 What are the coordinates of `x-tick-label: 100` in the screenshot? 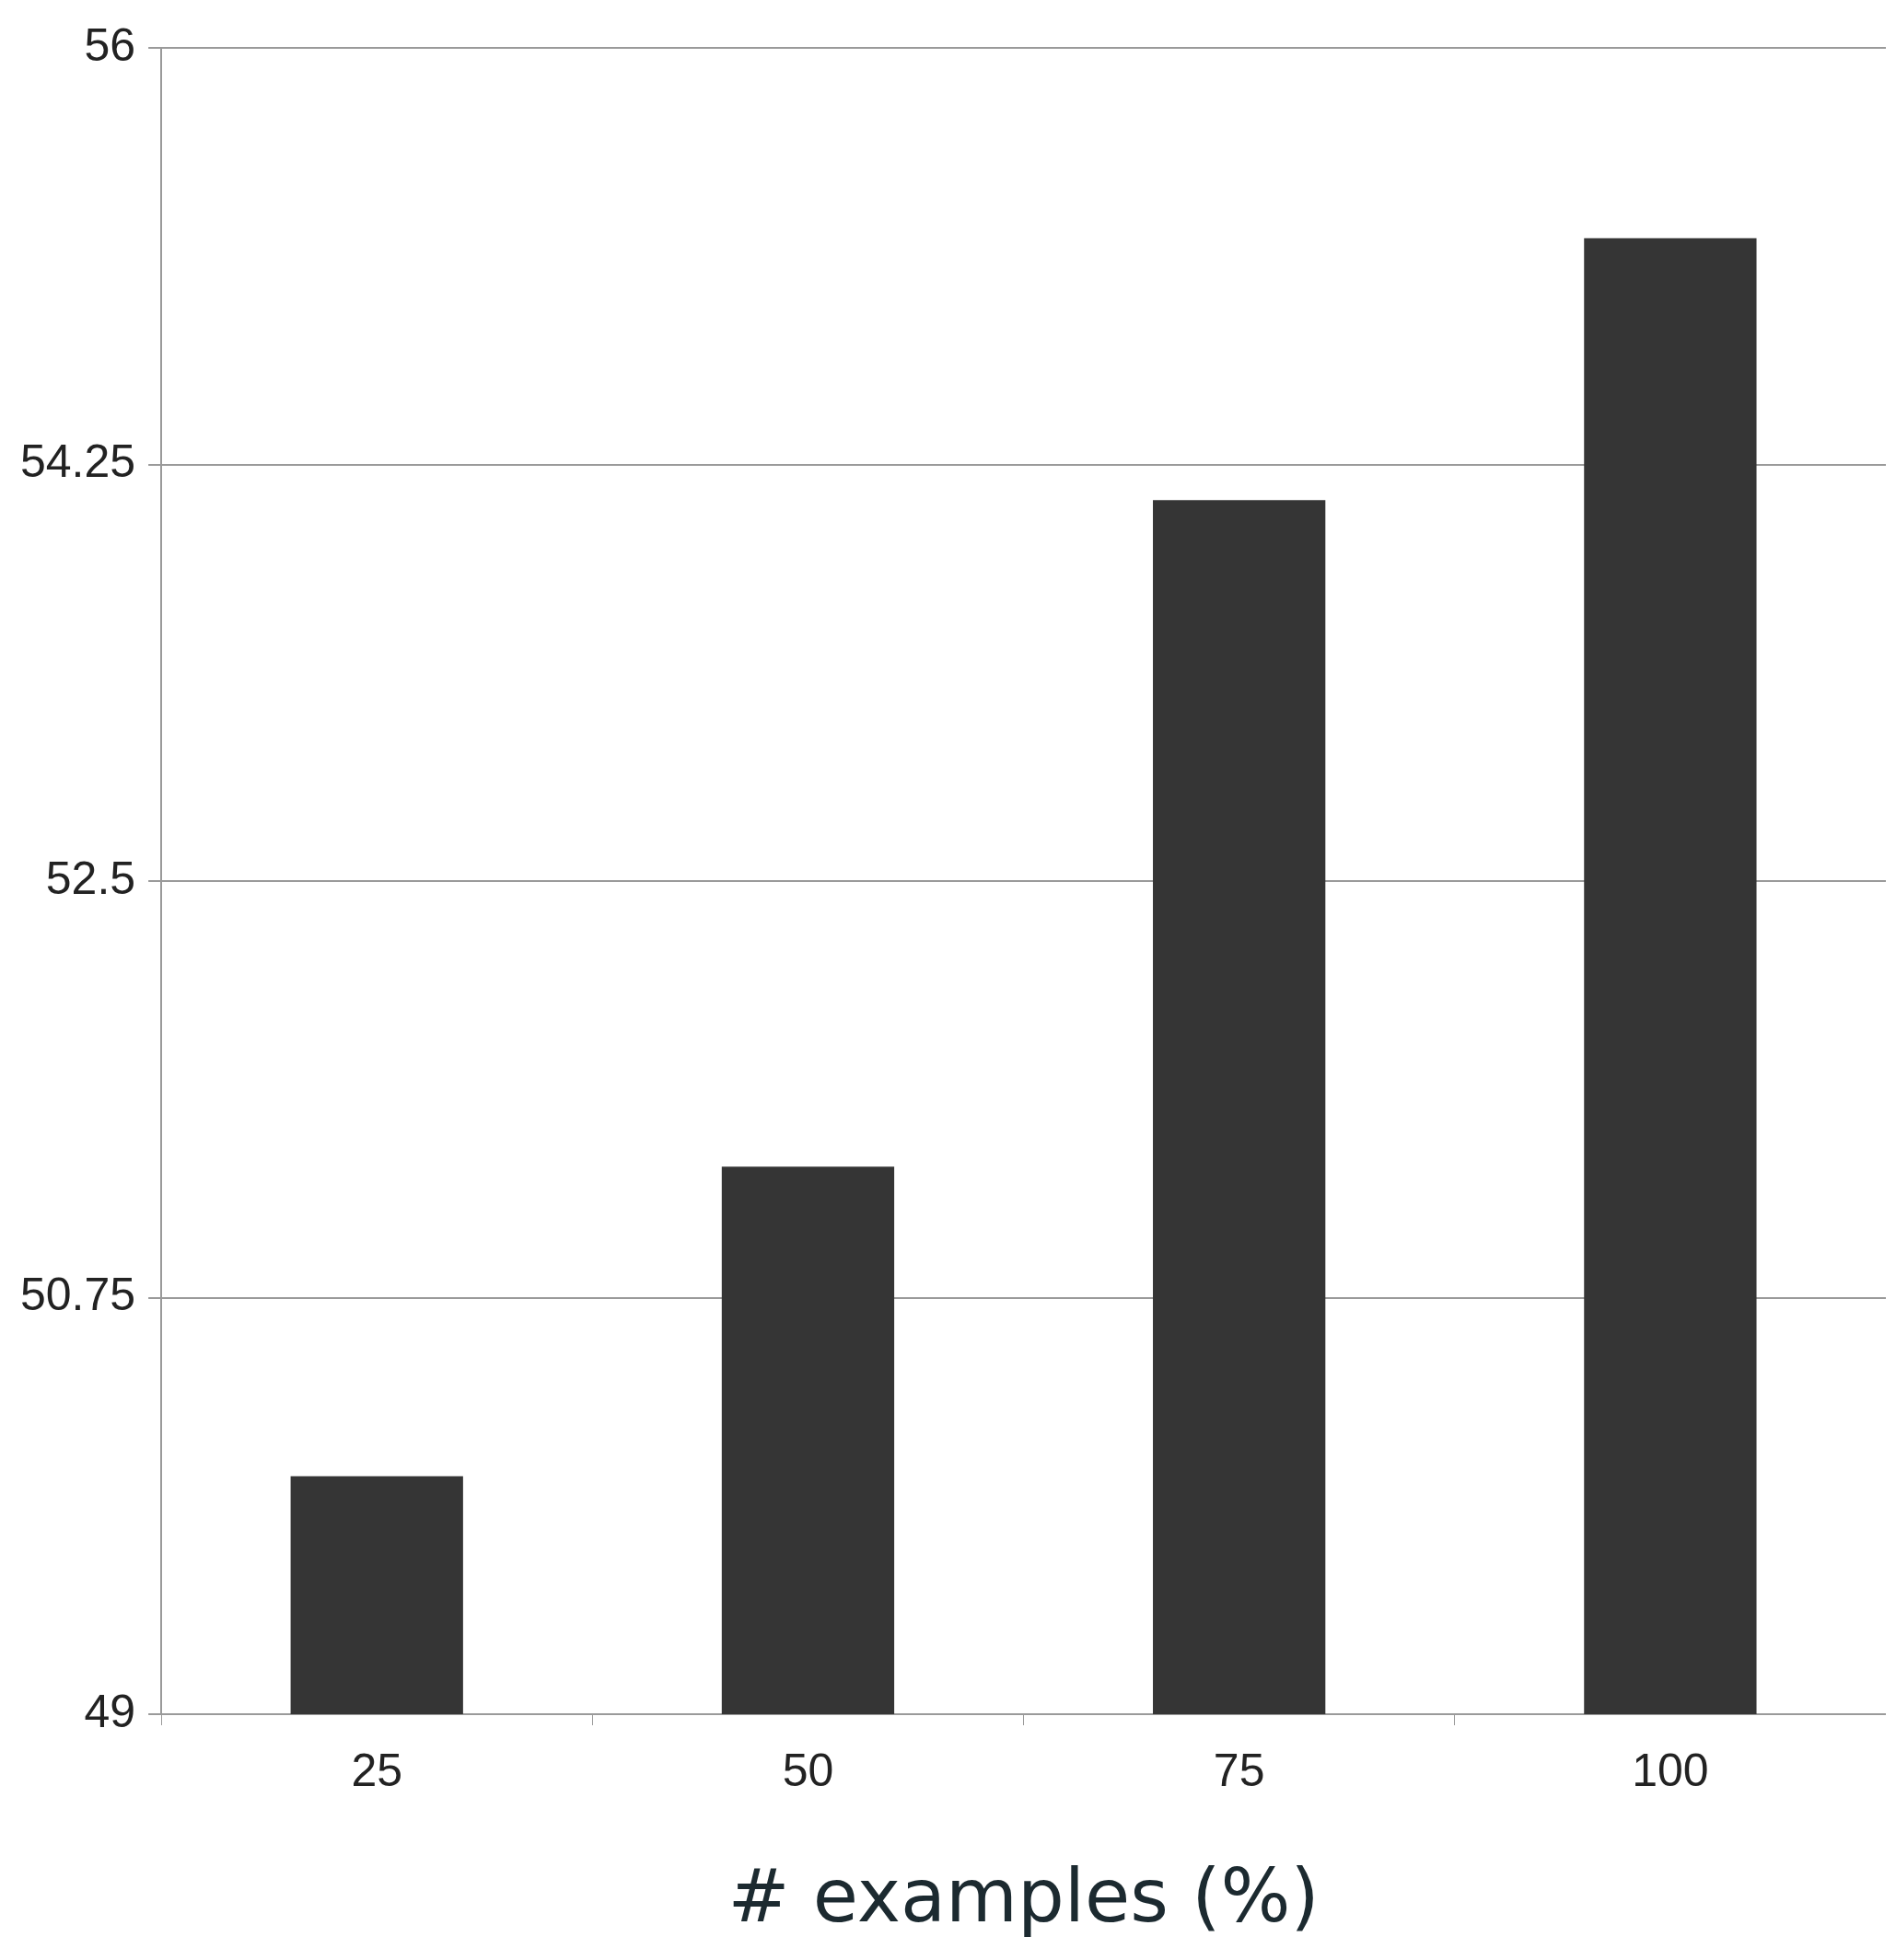 It's located at (1671, 1770).